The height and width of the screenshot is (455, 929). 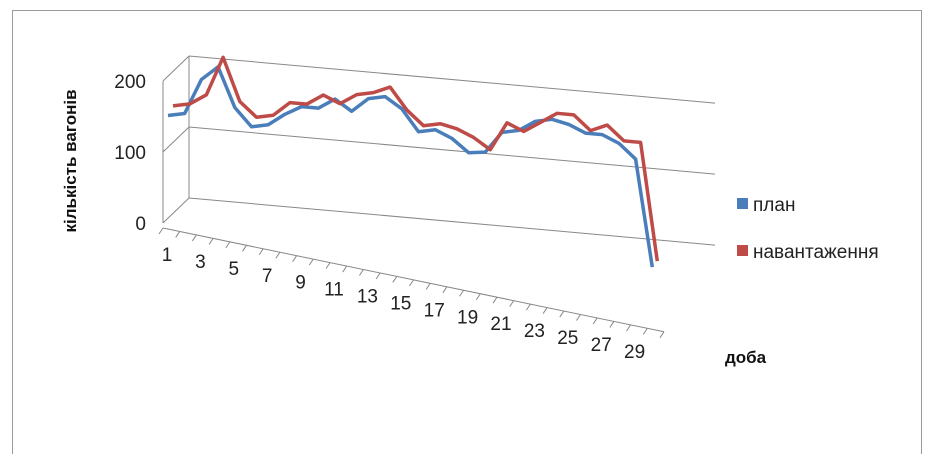 I want to click on x-tick-label: 29, so click(x=634, y=352).